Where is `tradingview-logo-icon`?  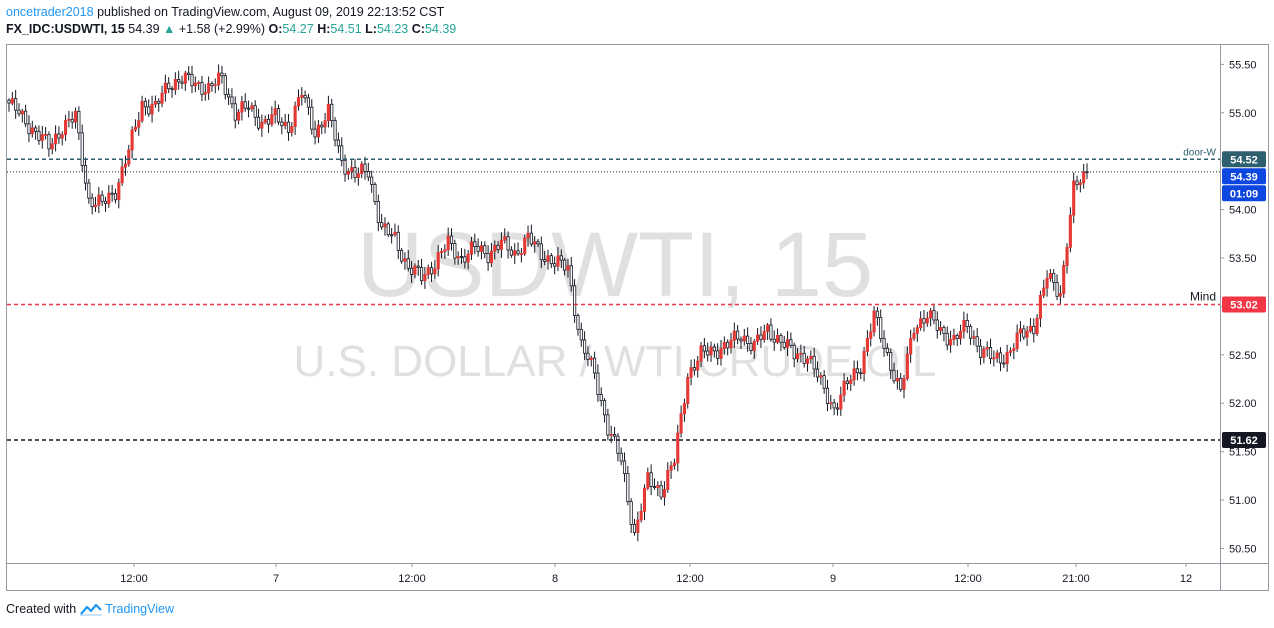
tradingview-logo-icon is located at coordinates (91, 609).